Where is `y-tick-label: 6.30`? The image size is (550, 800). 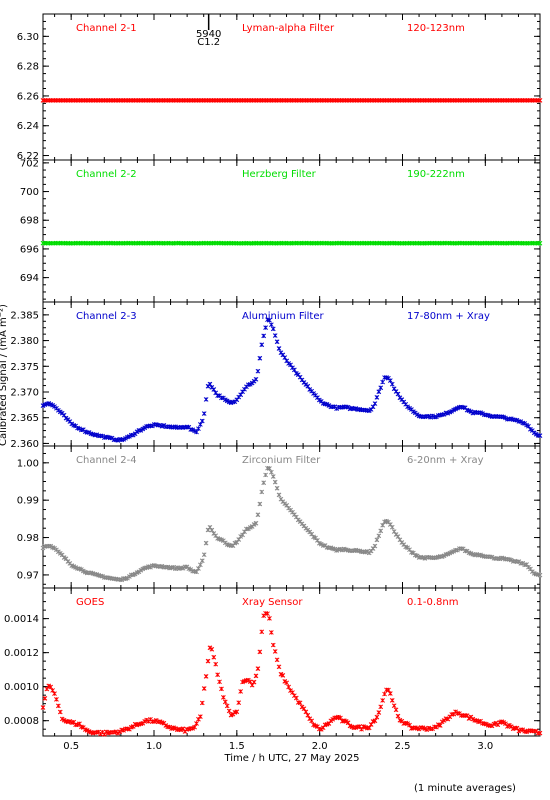
y-tick-label: 6.30 is located at coordinates (28, 37).